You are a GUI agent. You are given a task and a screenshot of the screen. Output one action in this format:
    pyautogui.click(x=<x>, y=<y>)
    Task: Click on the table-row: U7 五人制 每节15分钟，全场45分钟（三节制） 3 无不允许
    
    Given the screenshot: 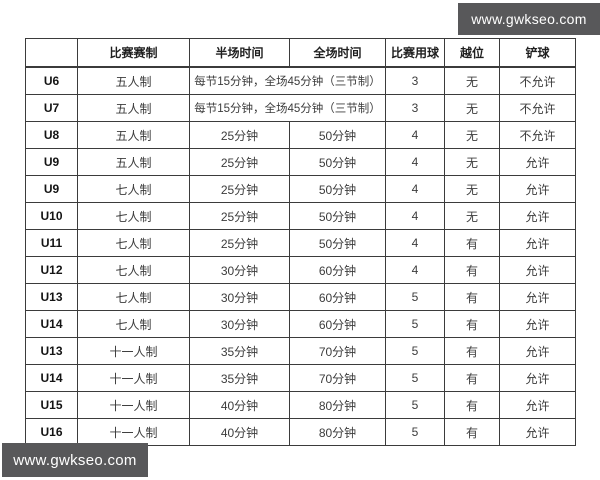 What is the action you would take?
    pyautogui.click(x=300, y=108)
    